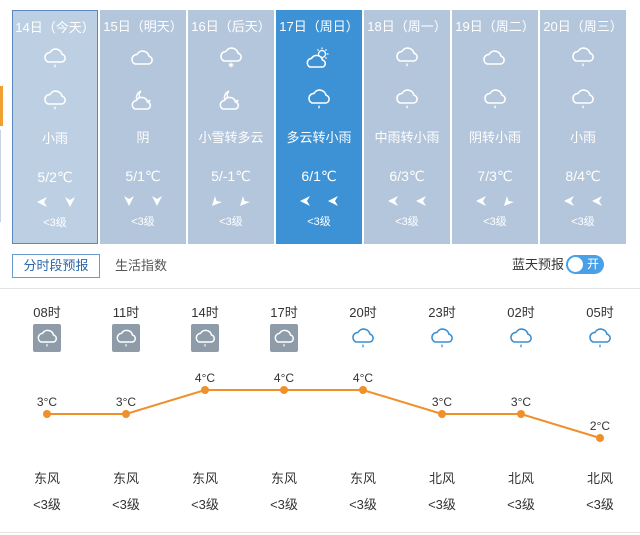 Image resolution: width=640 pixels, height=535 pixels. I want to click on day-card-15: 15日（明天） 阴 5/1℃ <3级, so click(143, 127).